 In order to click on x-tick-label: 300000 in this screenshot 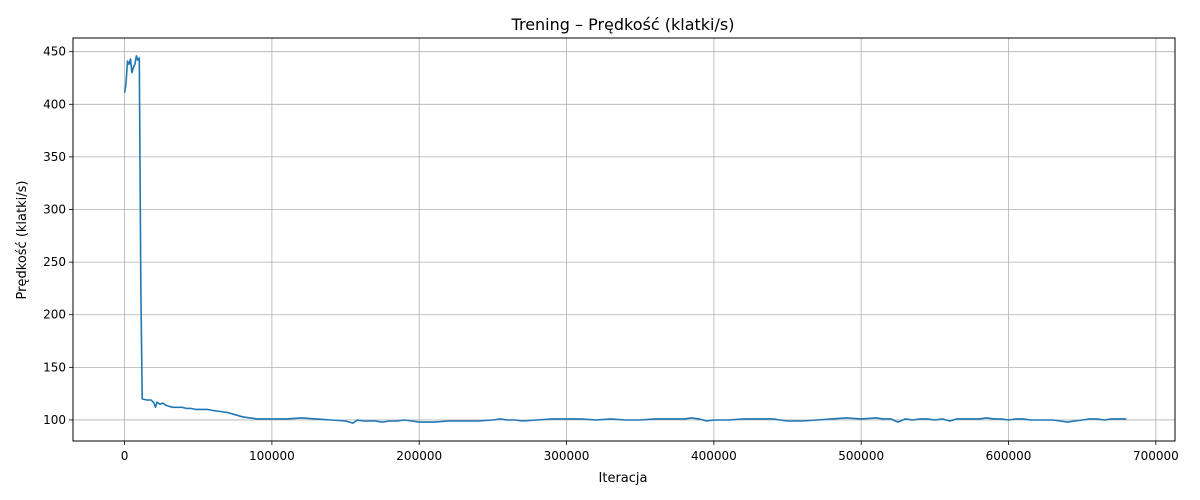, I will do `click(567, 456)`.